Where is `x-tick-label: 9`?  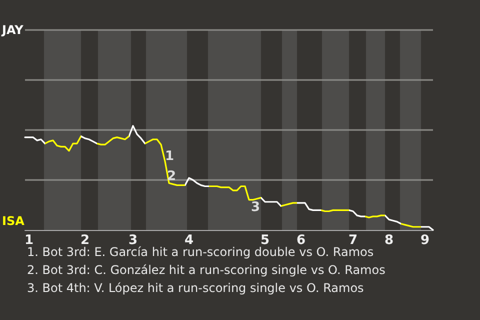
x-tick-label: 9 is located at coordinates (425, 240).